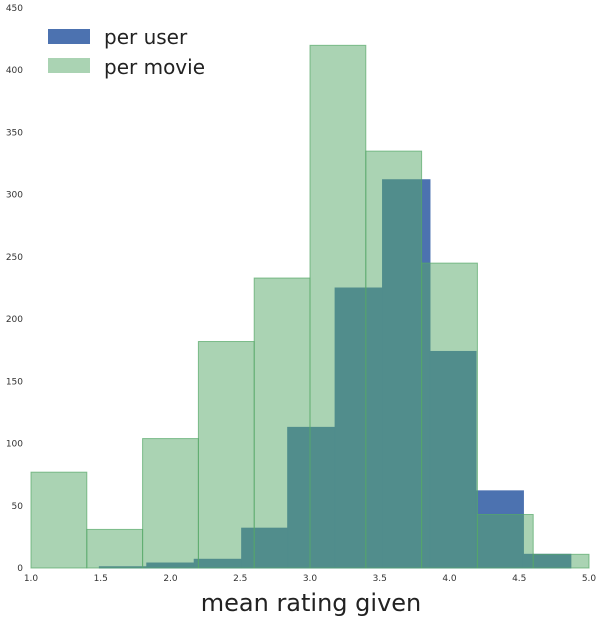 This screenshot has width=603, height=620. I want to click on y-tick-label: 350, so click(14, 133).